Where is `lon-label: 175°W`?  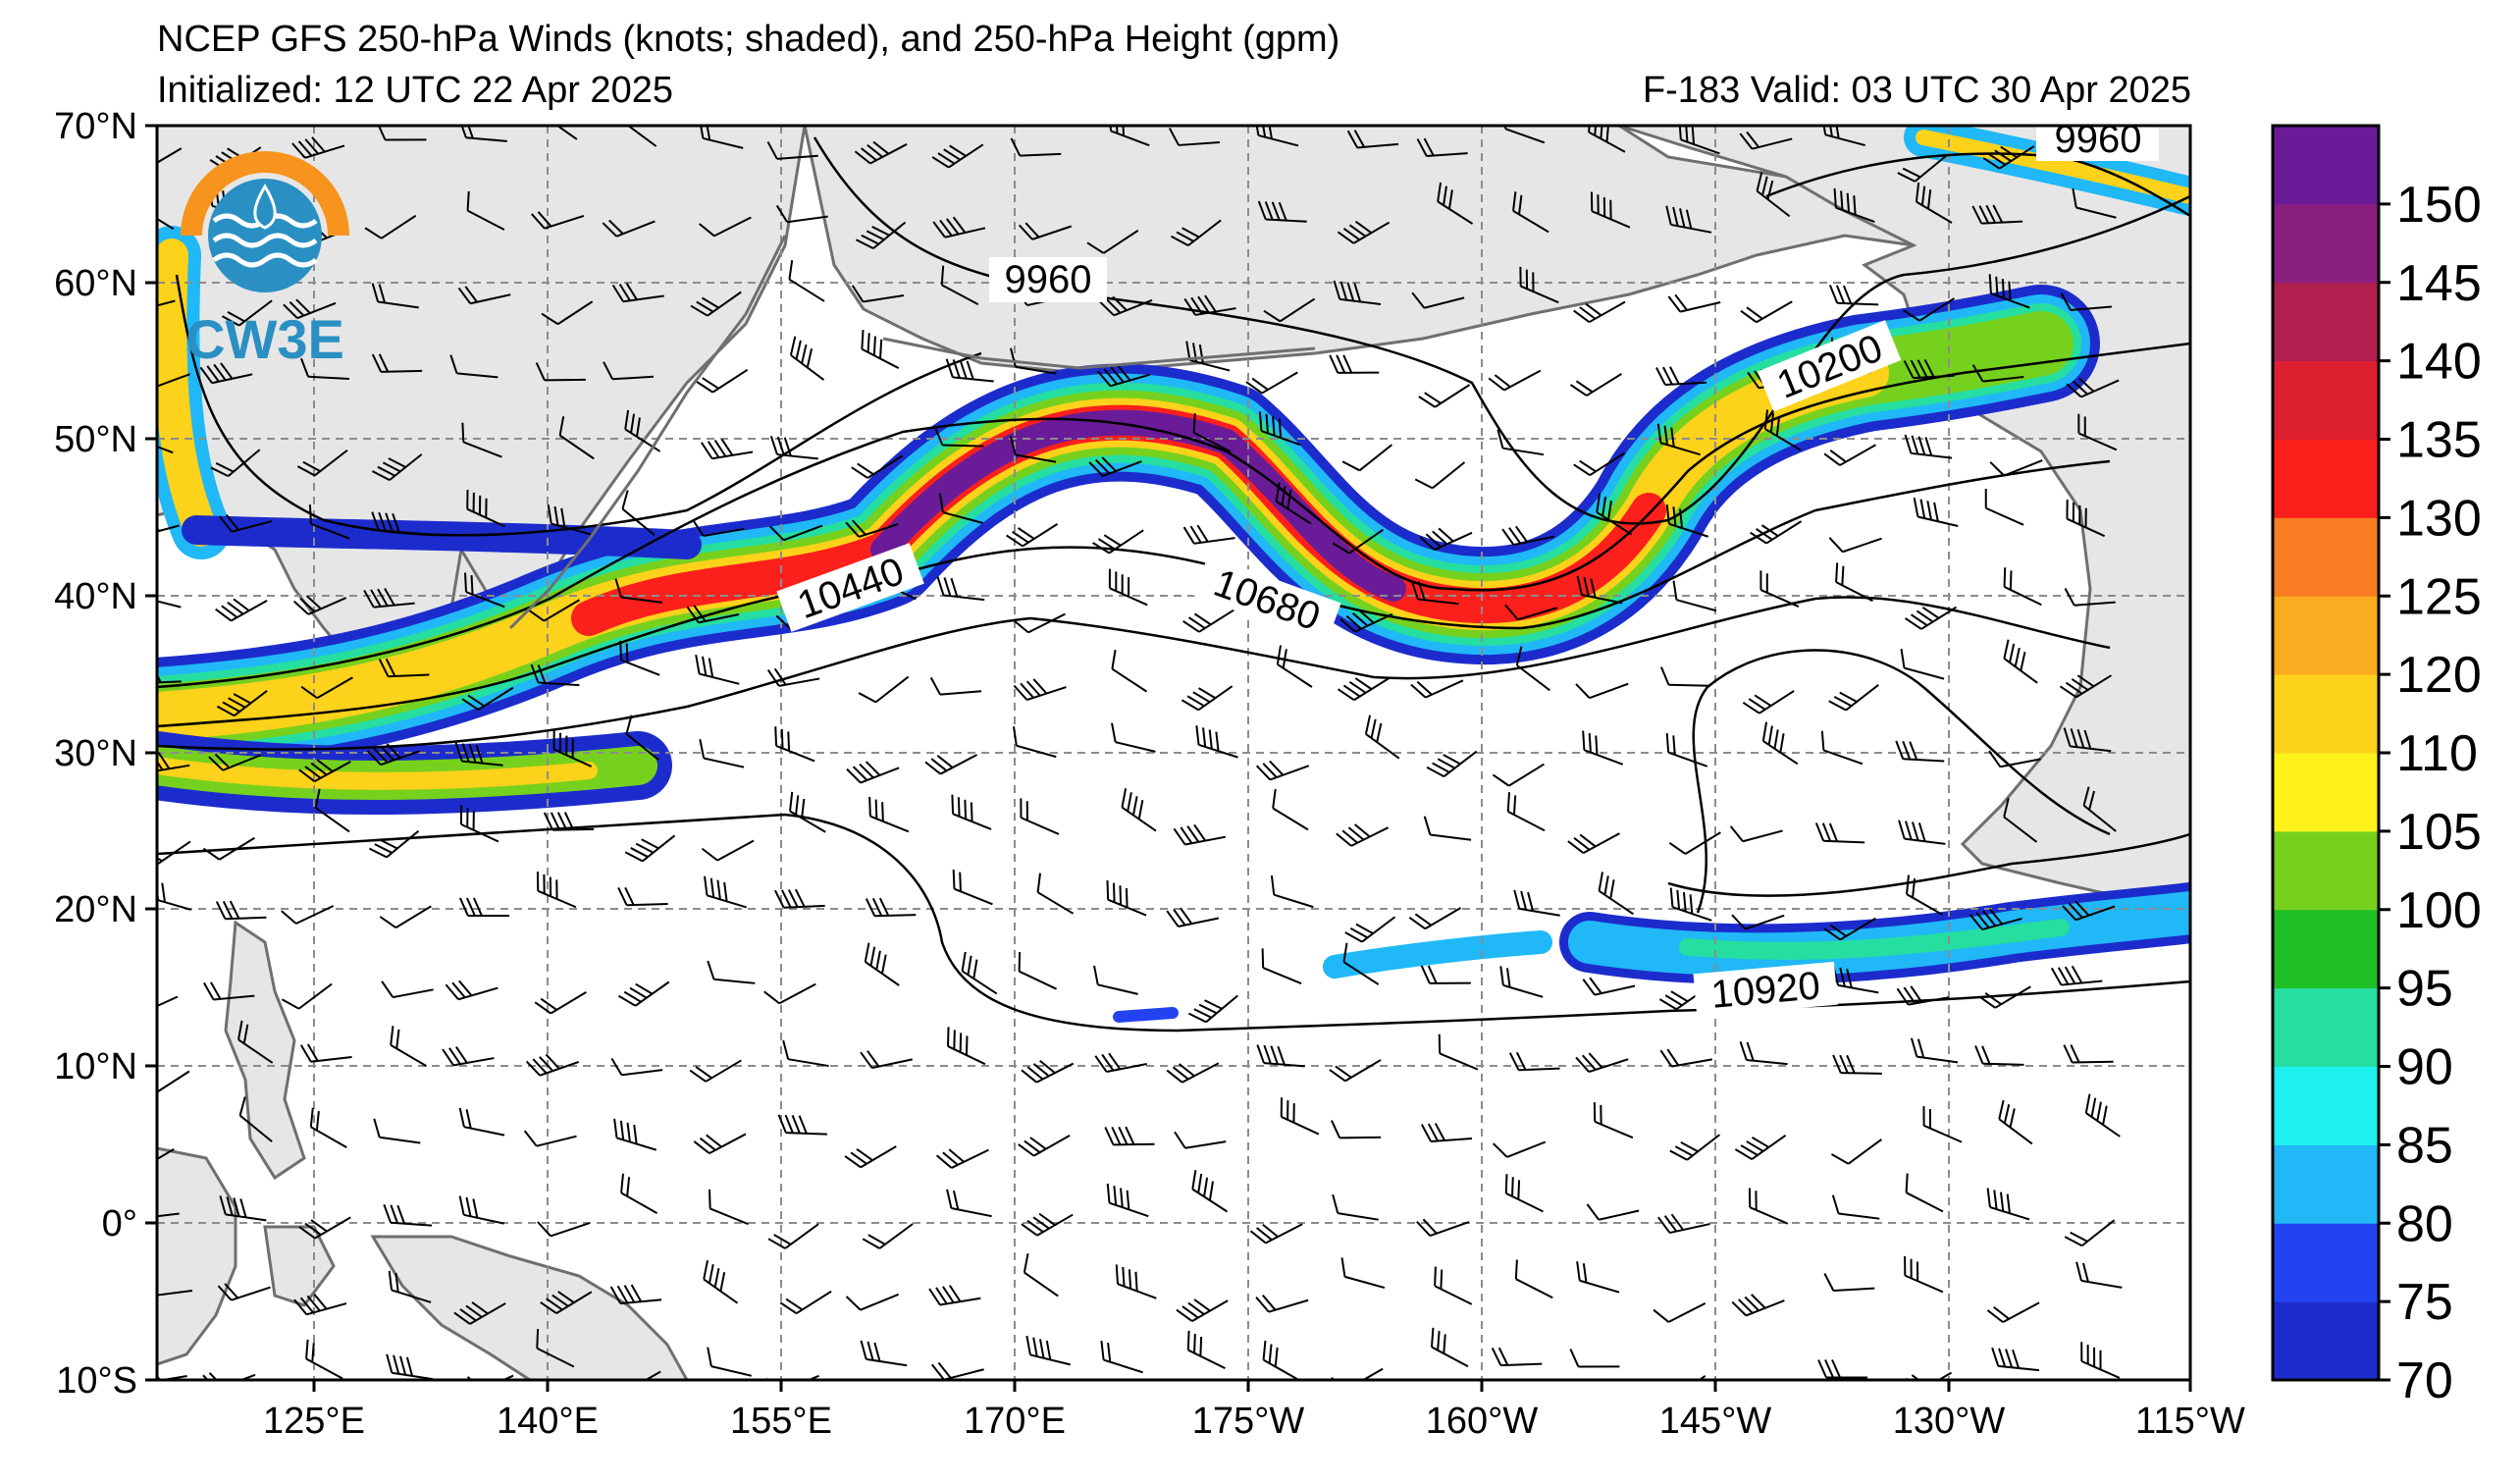 lon-label: 175°W is located at coordinates (1248, 1422).